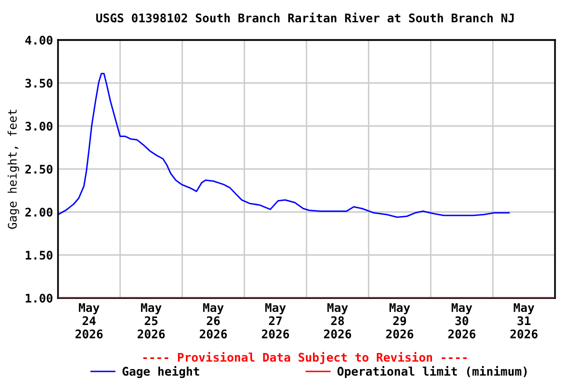  What do you see at coordinates (38, 126) in the screenshot?
I see `y-tick-label: 3.00` at bounding box center [38, 126].